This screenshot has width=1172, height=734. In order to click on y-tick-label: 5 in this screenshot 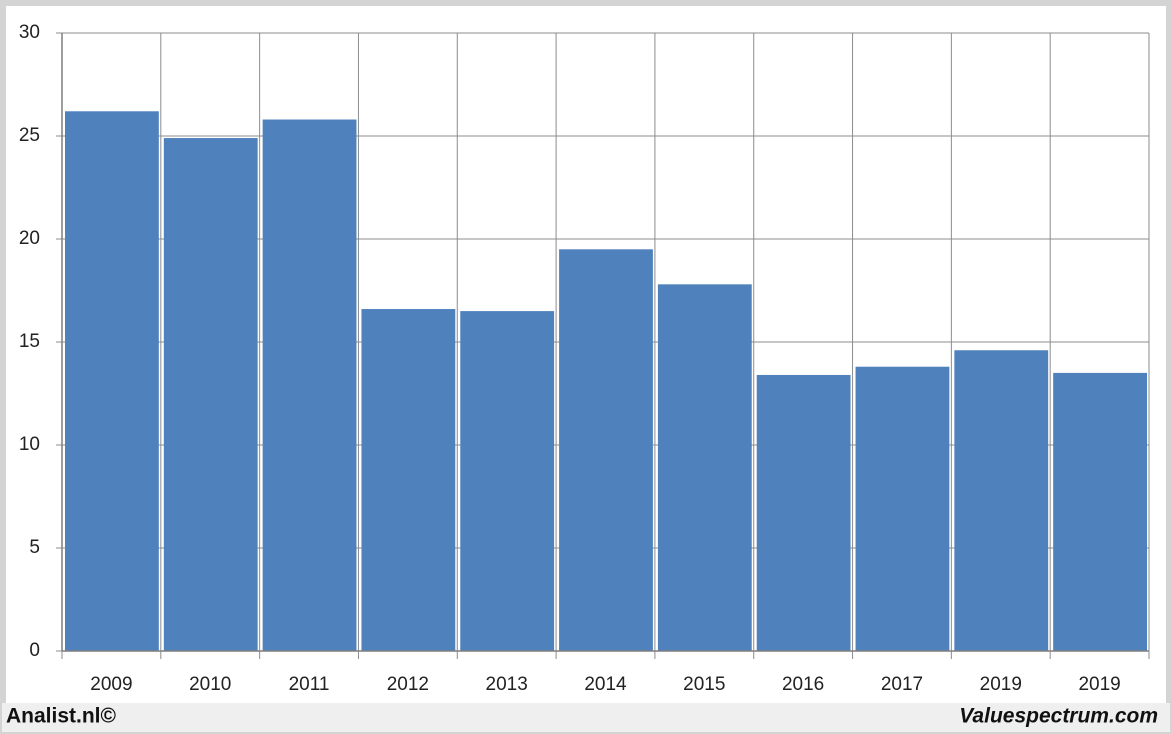, I will do `click(34, 547)`.